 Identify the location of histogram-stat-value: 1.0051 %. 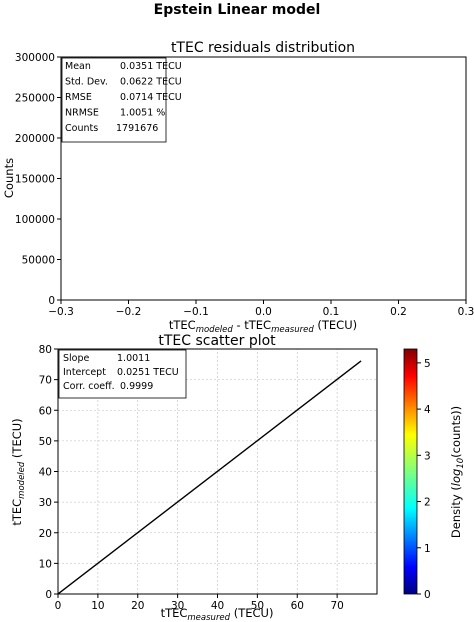
(142, 113).